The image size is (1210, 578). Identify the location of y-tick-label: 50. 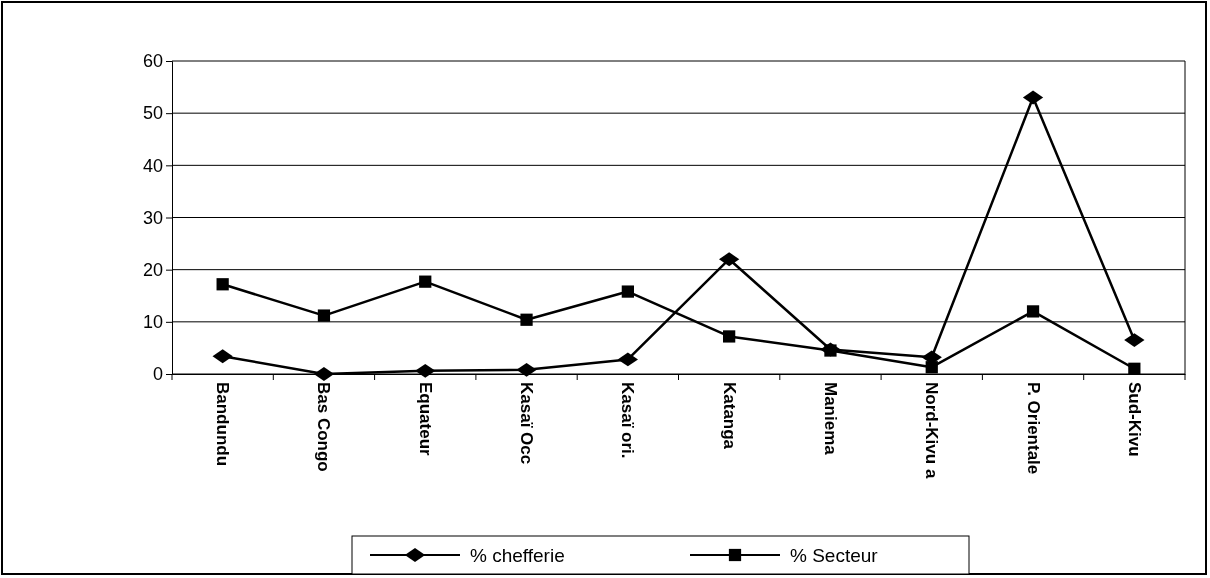
(152, 113).